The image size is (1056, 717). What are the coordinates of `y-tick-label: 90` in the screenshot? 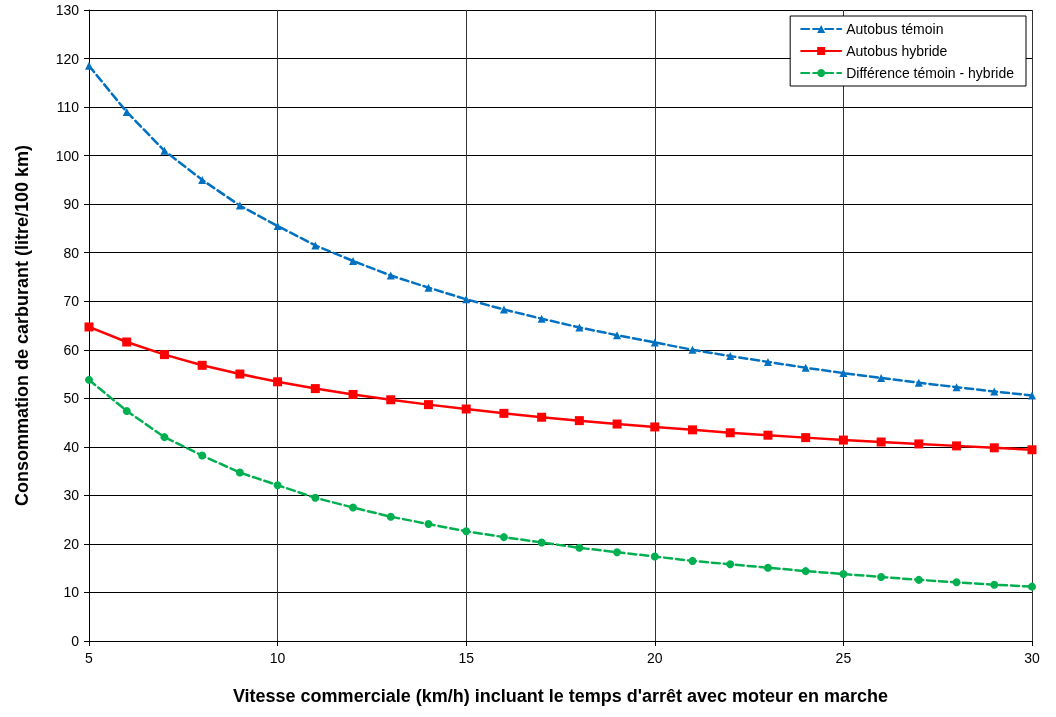 It's located at (71, 204).